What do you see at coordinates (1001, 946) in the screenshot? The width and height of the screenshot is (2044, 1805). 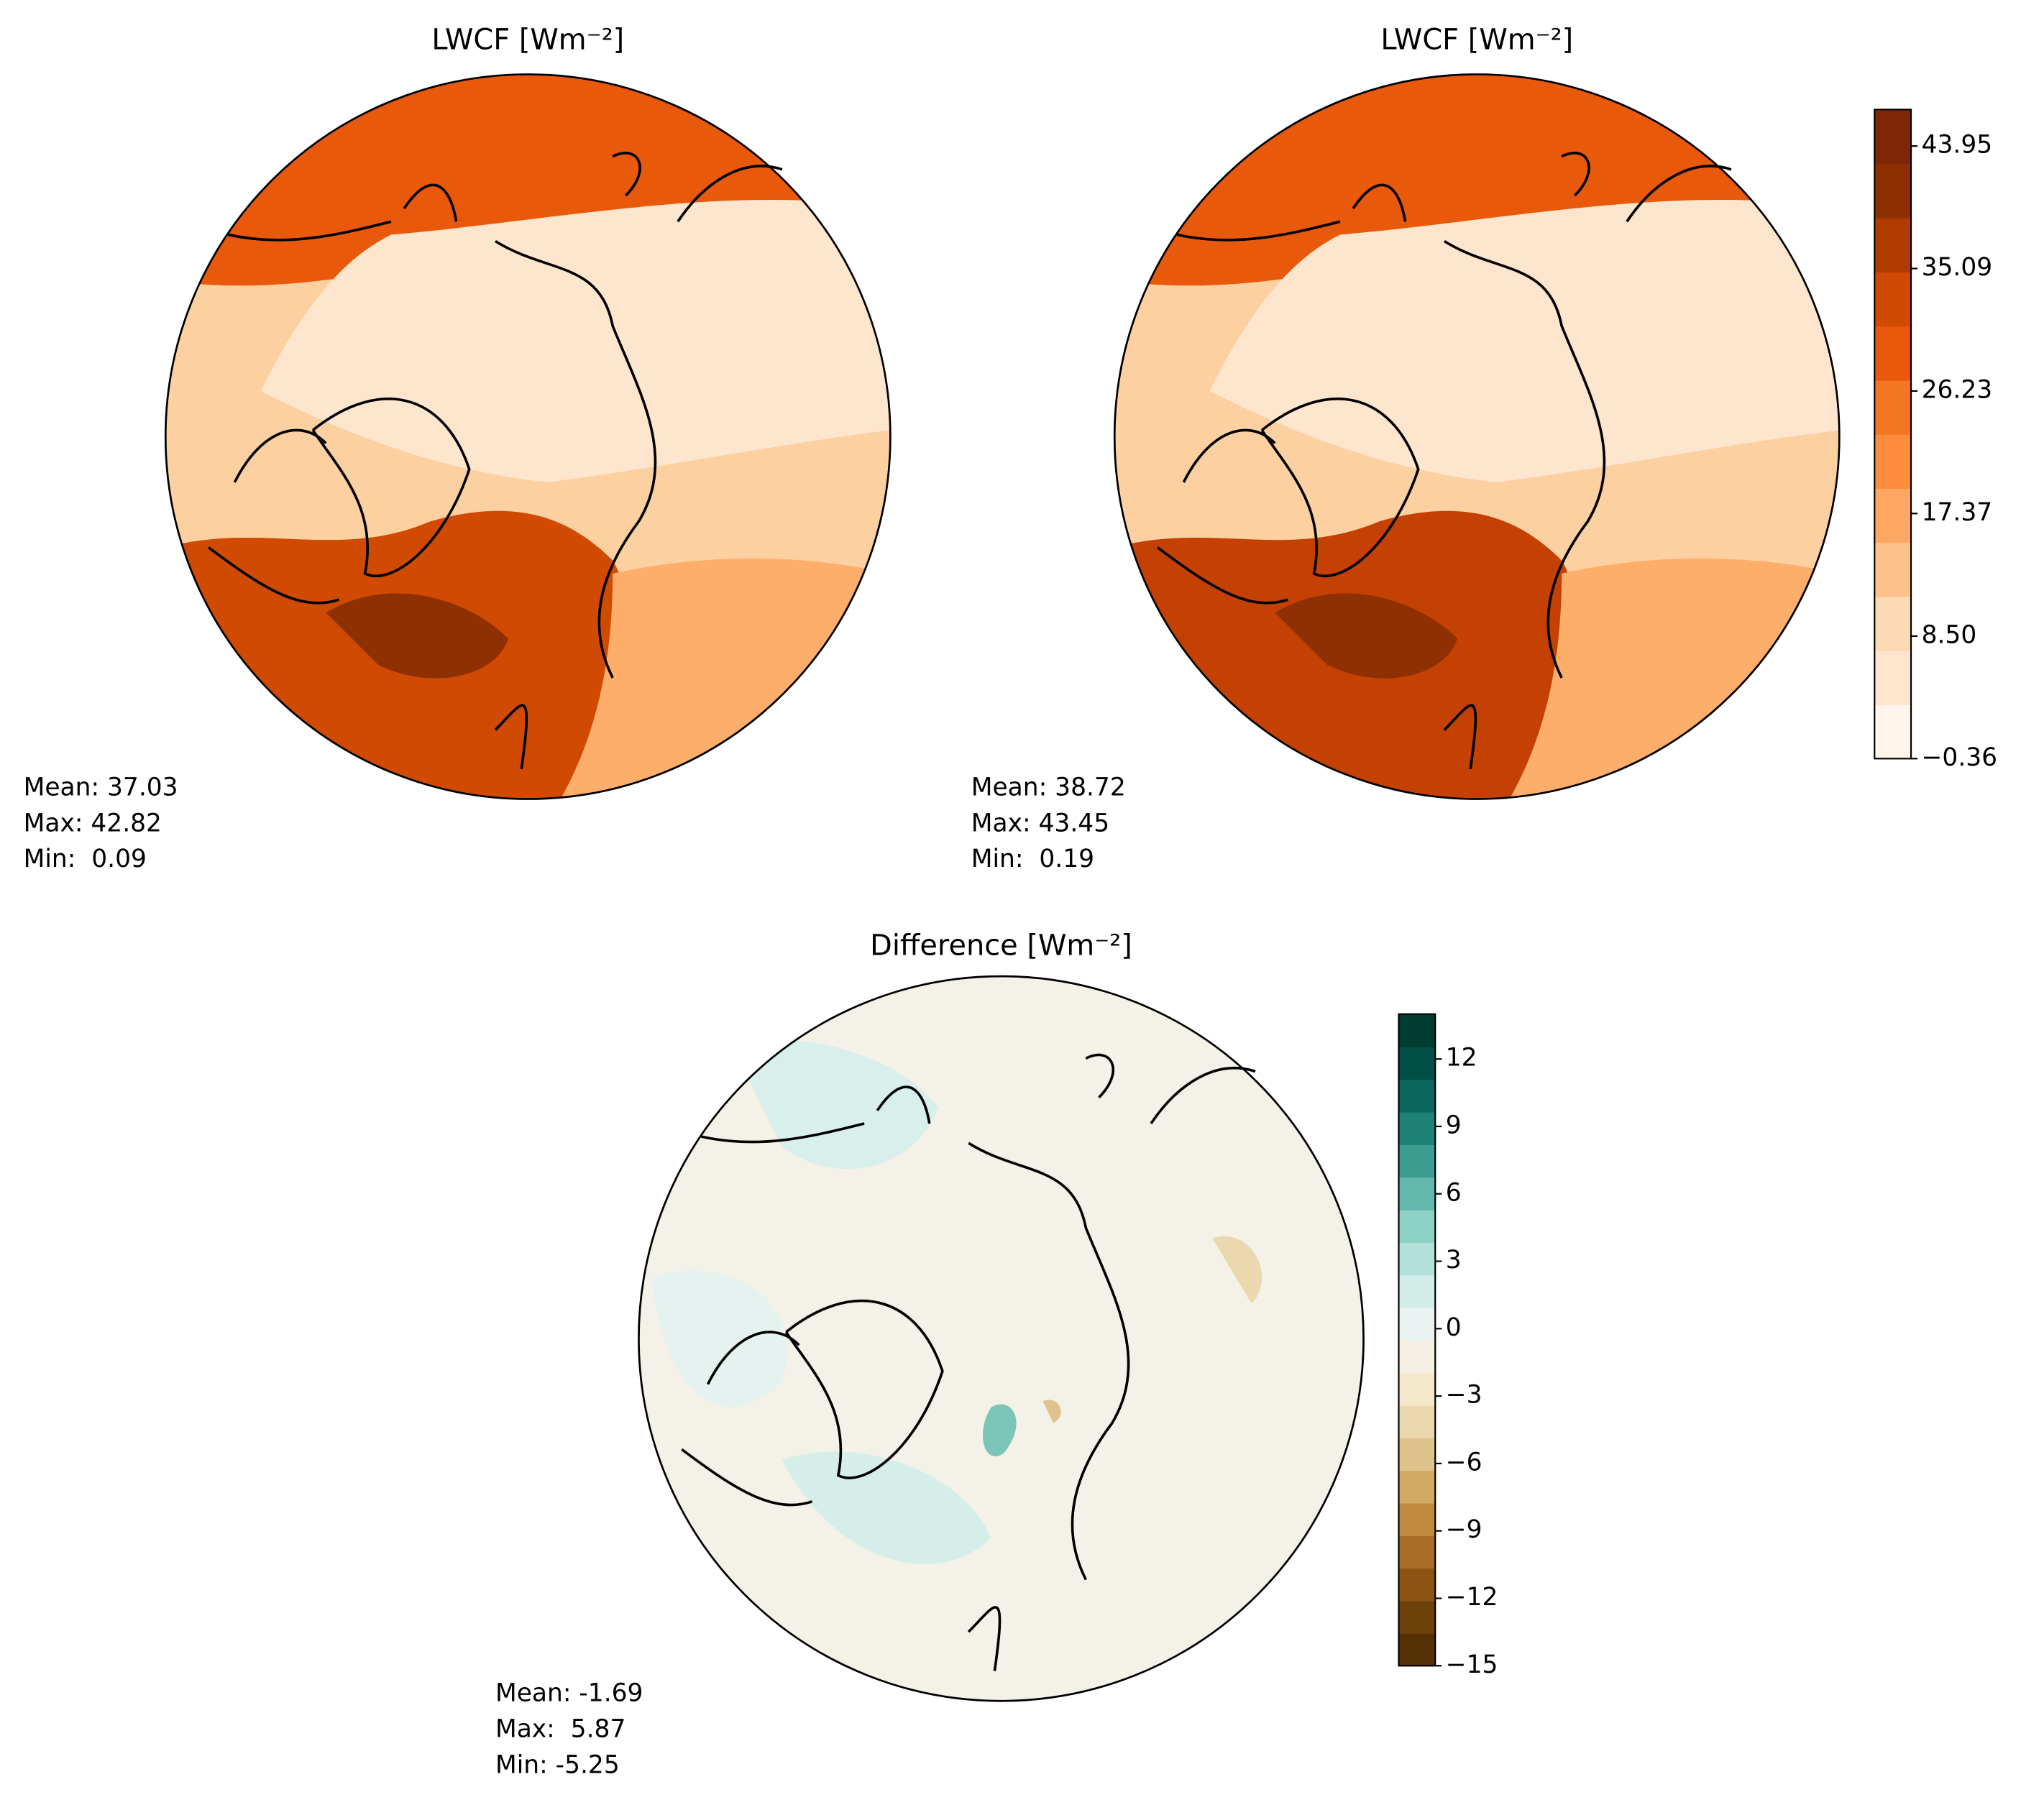 I see `panel-title: Difference [Wm⁻²]` at bounding box center [1001, 946].